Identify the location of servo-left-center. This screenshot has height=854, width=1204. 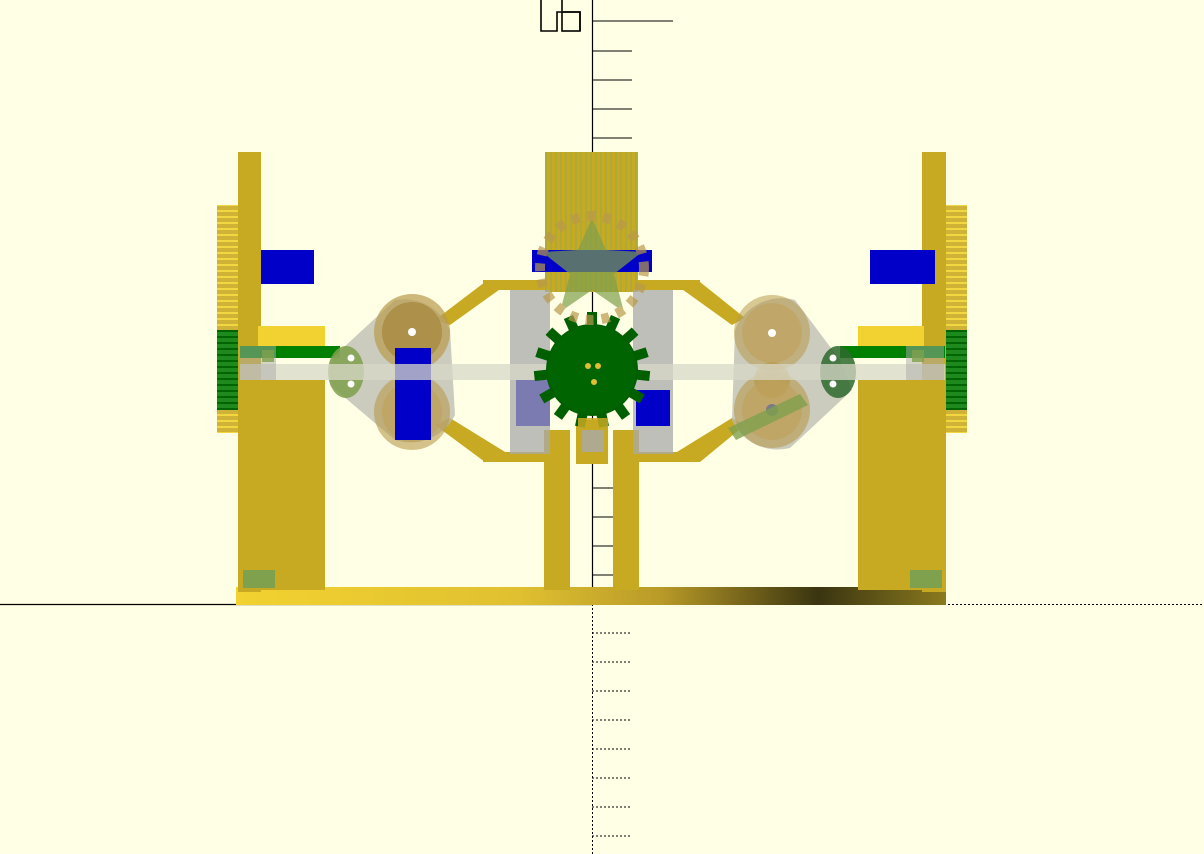
(413, 394).